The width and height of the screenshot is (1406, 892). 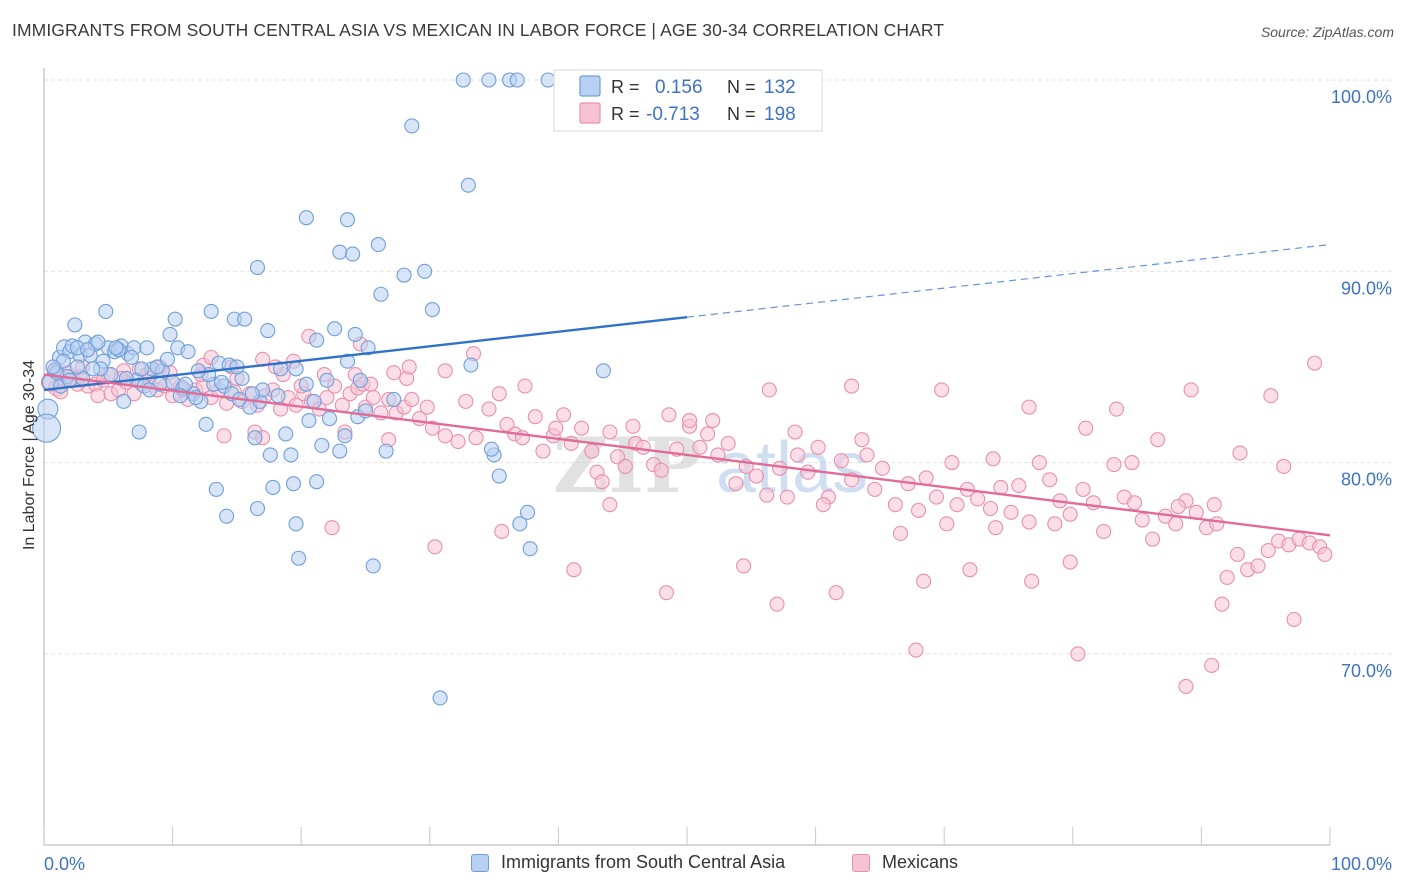 I want to click on x-tick-label-0: 0.0%, so click(x=64, y=864).